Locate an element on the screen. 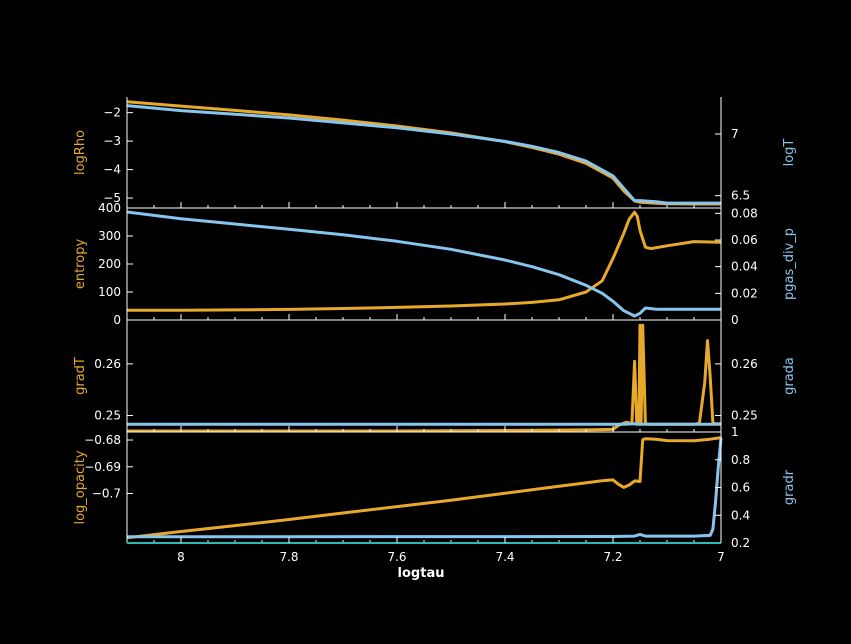 This screenshot has width=851, height=644. left-axis-label: gradT is located at coordinates (80, 376).